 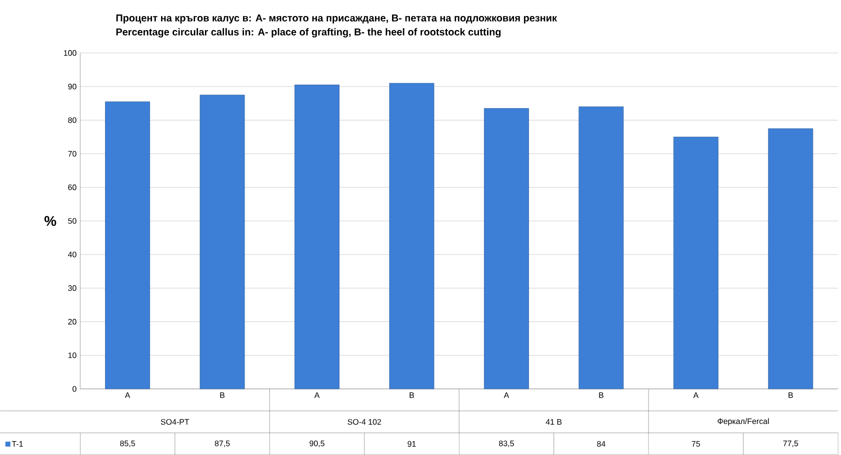 What do you see at coordinates (336, 19) in the screenshot?
I see `chart-title: Процент на кръгов калус в: А- мястото на присаждане, В- петата на подложковия резник` at bounding box center [336, 19].